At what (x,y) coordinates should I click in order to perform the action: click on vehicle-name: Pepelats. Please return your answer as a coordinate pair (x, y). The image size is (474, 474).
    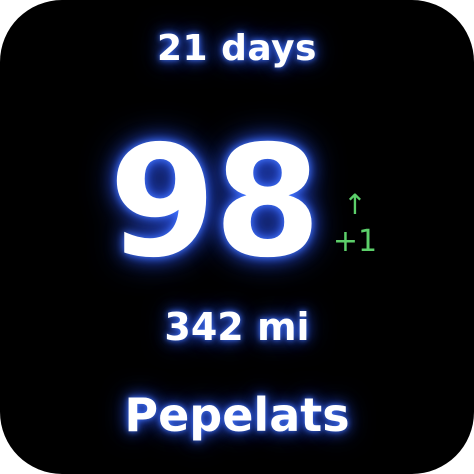
    Looking at the image, I should click on (237, 415).